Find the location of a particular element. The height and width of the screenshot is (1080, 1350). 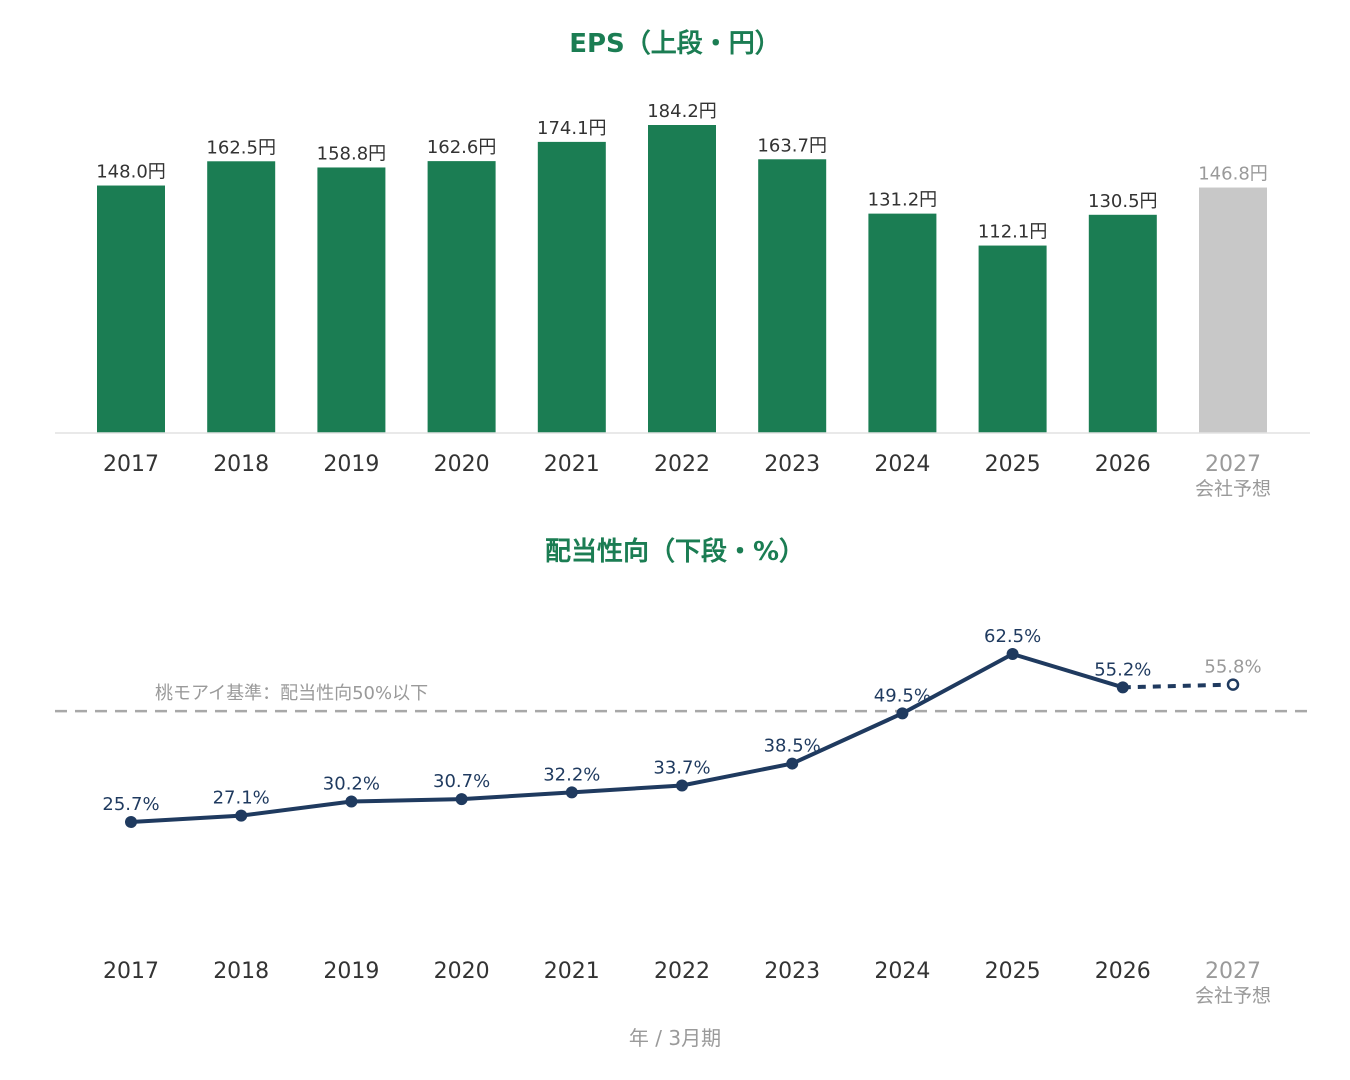

payout-tick-2025: 2025 is located at coordinates (1013, 971).